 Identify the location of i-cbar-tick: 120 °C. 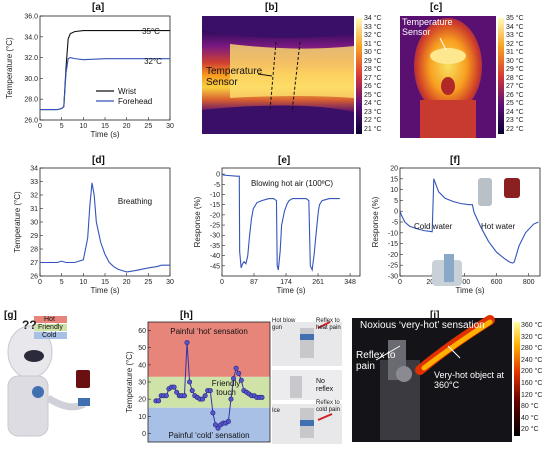
(531, 396).